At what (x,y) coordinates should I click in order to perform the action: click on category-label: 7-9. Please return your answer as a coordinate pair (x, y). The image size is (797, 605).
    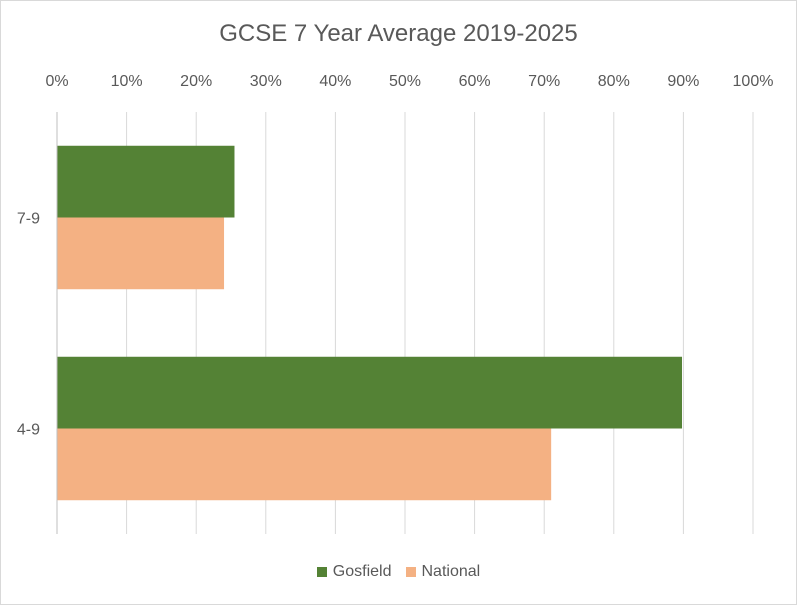
    Looking at the image, I should click on (28, 219).